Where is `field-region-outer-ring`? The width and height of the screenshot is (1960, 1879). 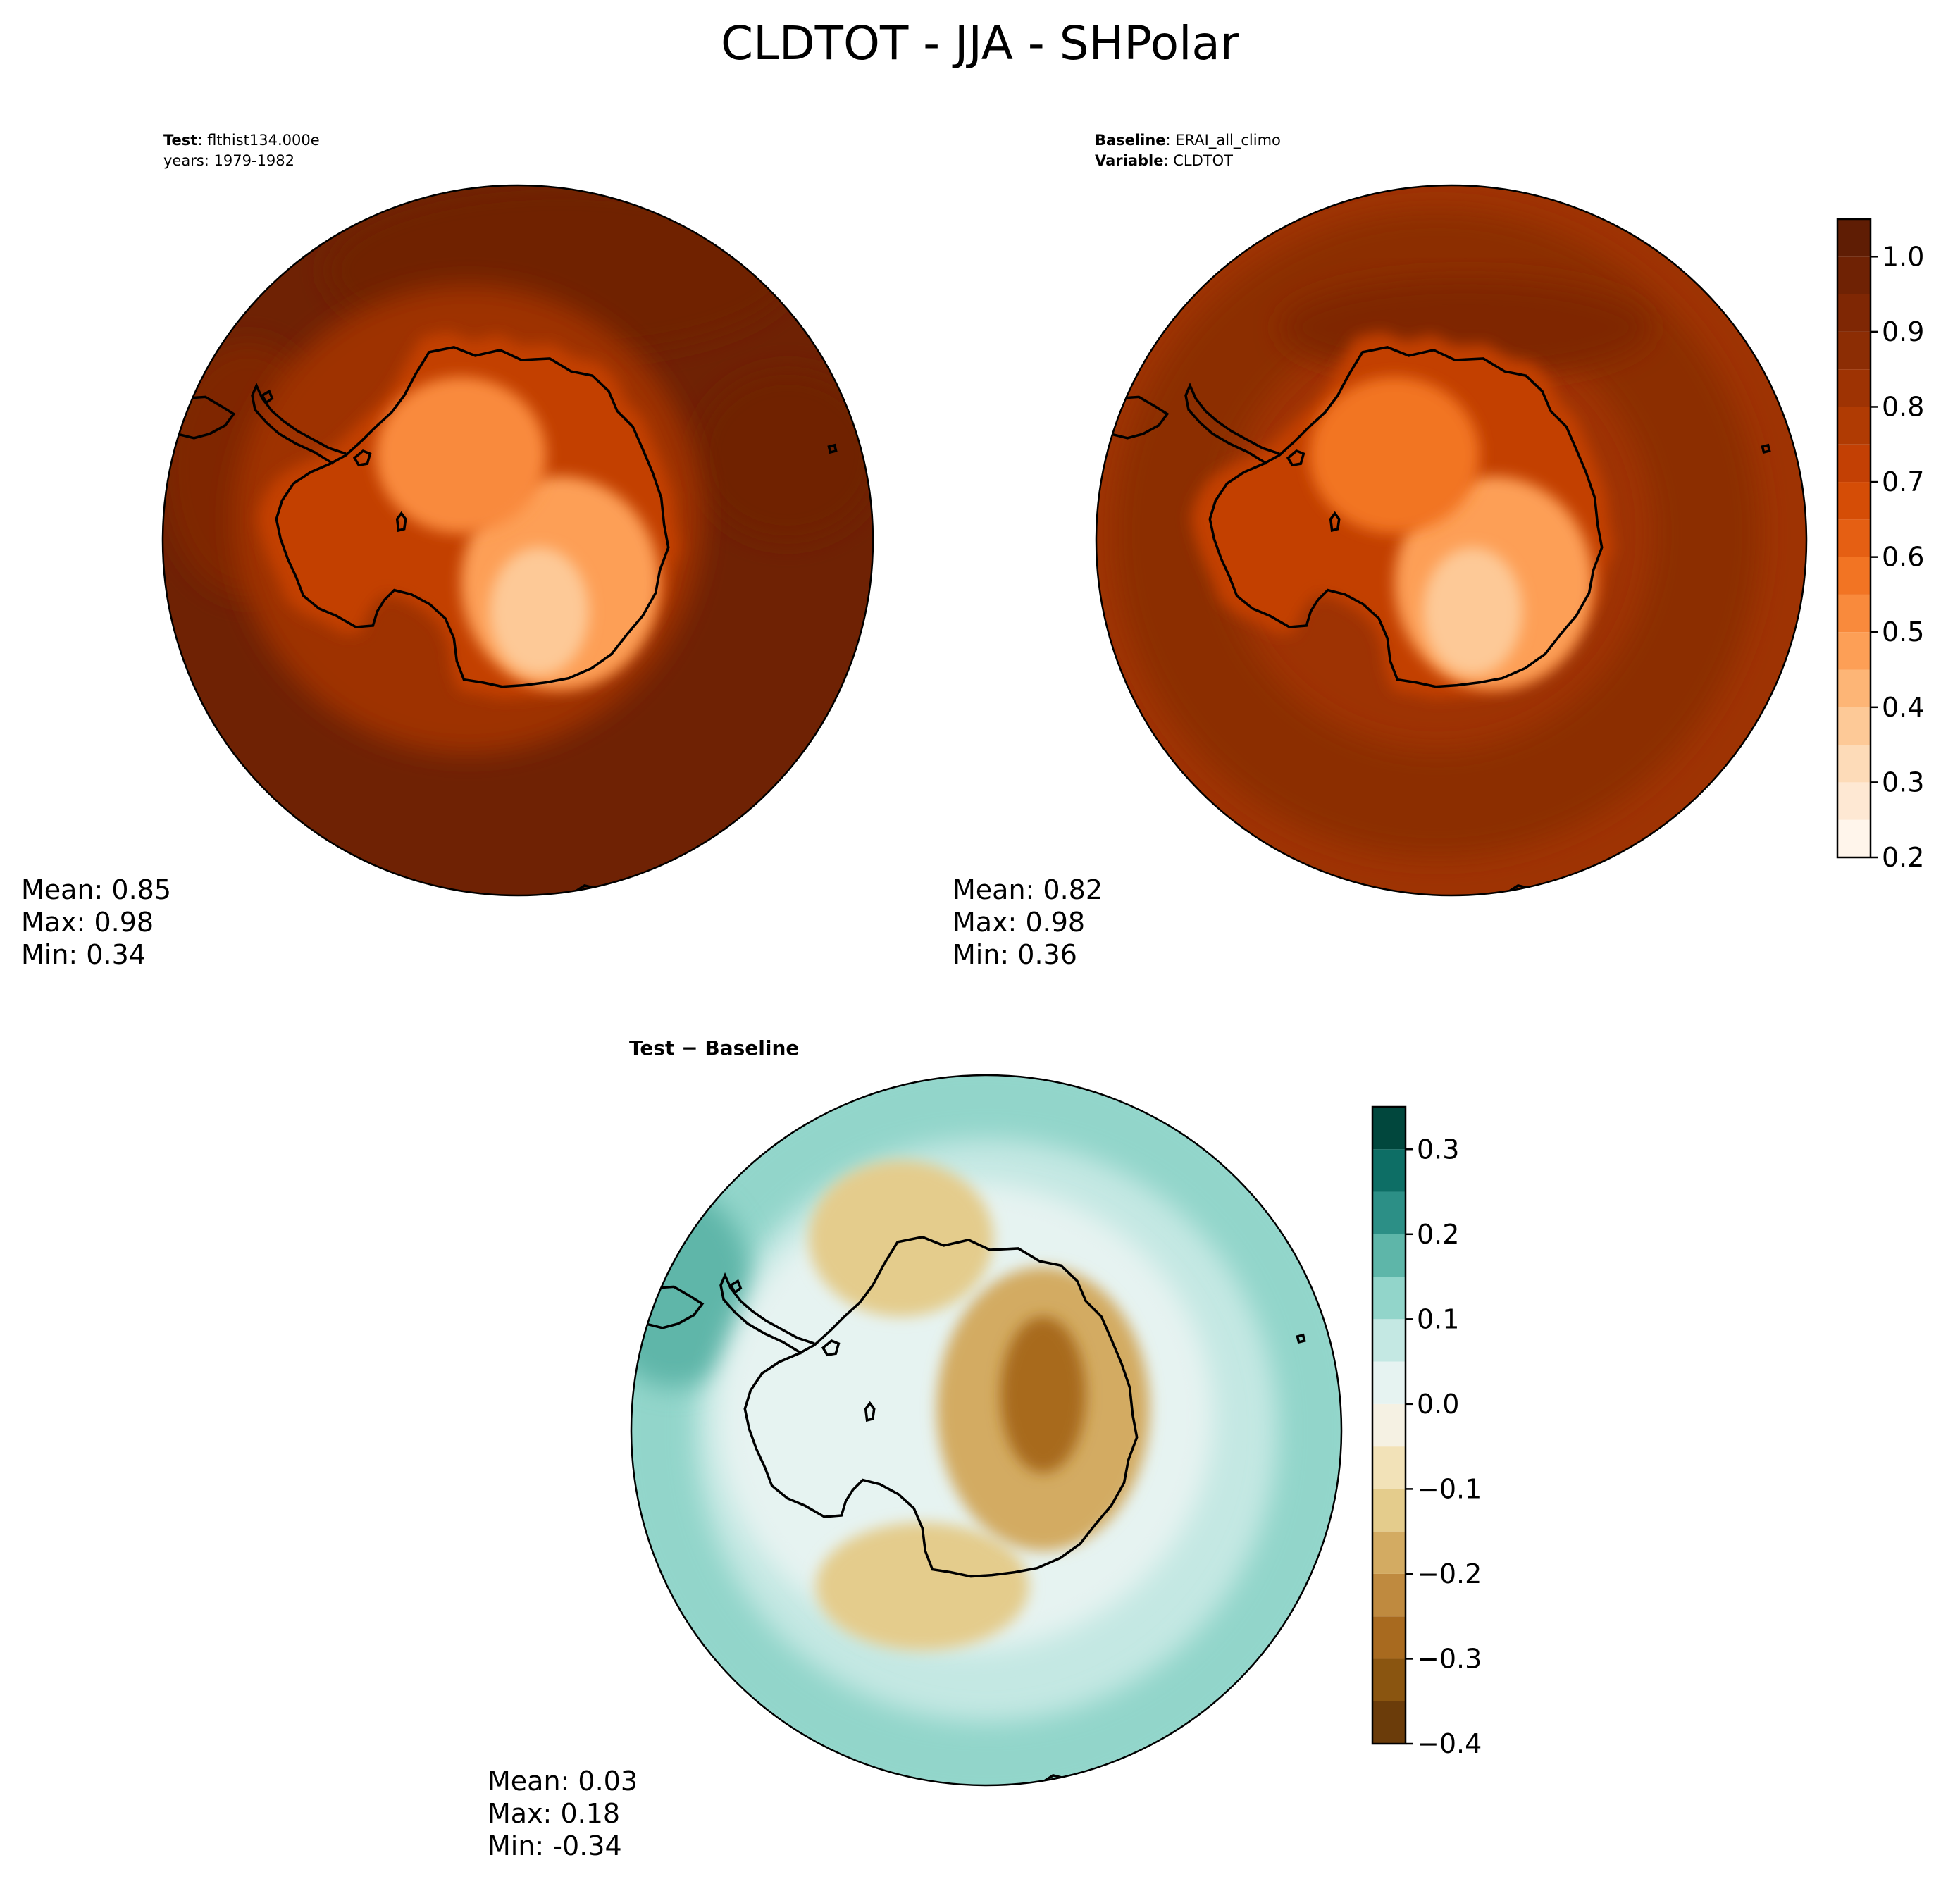
field-region-outer-ring is located at coordinates (986, 1430).